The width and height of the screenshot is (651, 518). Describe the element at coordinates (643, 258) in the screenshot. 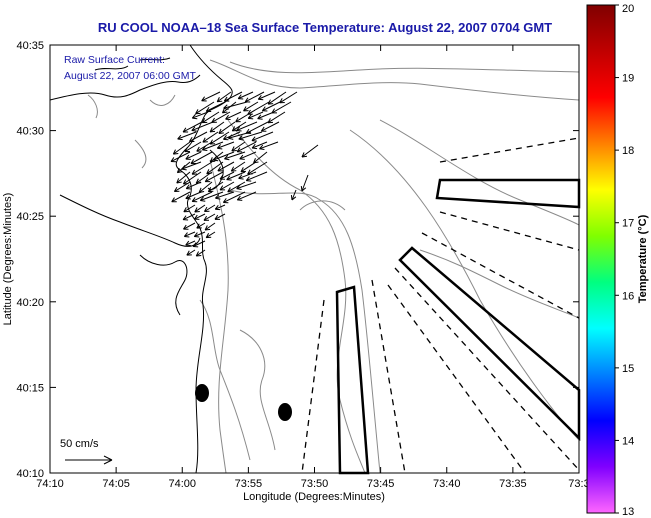

I see `colorbar-label: Temperature (°C)` at that location.